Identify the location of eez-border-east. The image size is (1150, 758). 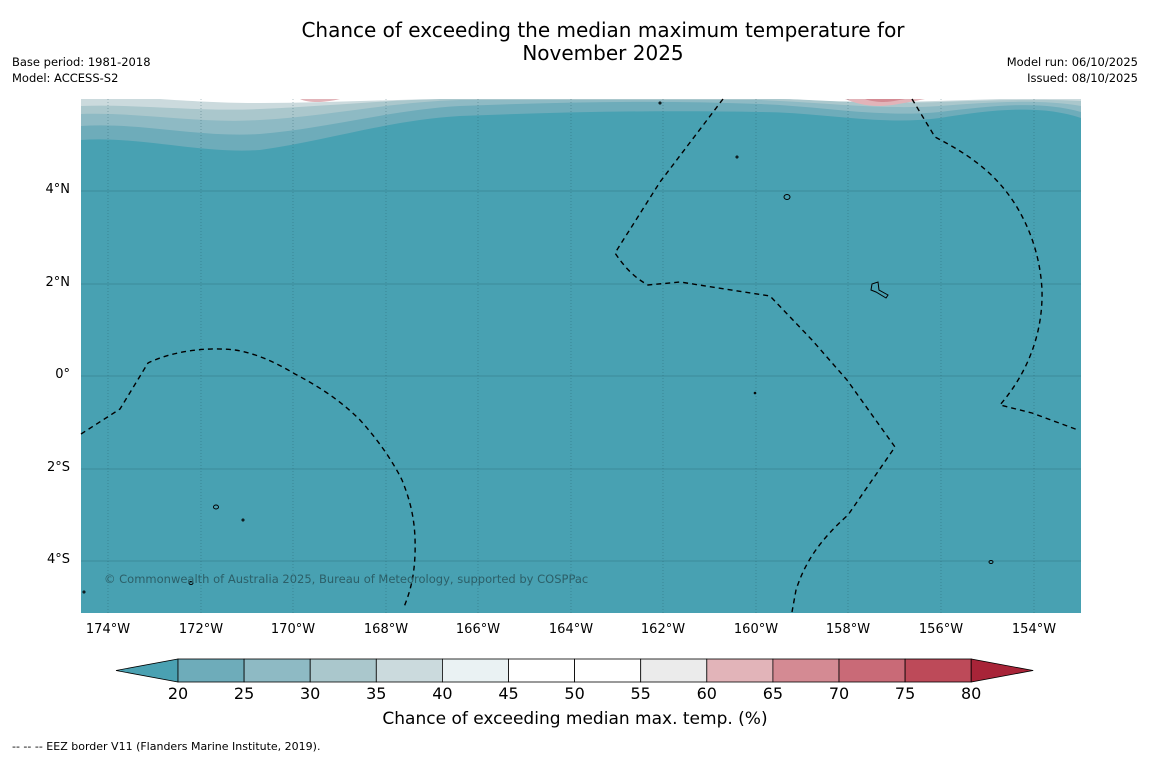
(995, 264).